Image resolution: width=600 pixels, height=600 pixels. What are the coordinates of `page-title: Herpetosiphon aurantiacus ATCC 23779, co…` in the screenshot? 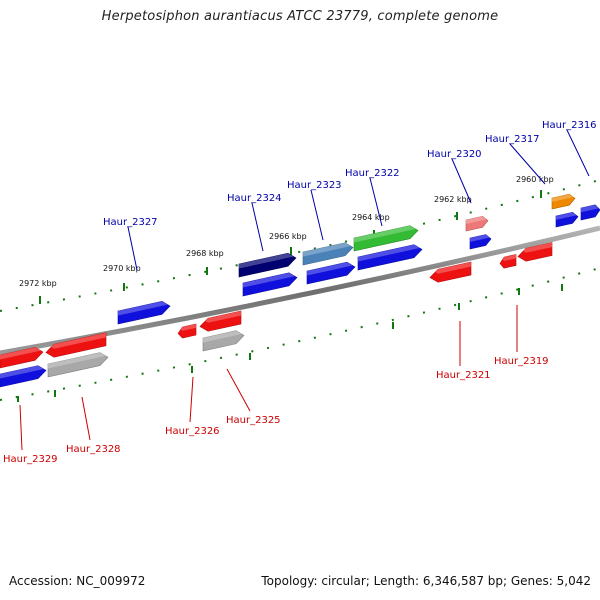 It's located at (300, 16).